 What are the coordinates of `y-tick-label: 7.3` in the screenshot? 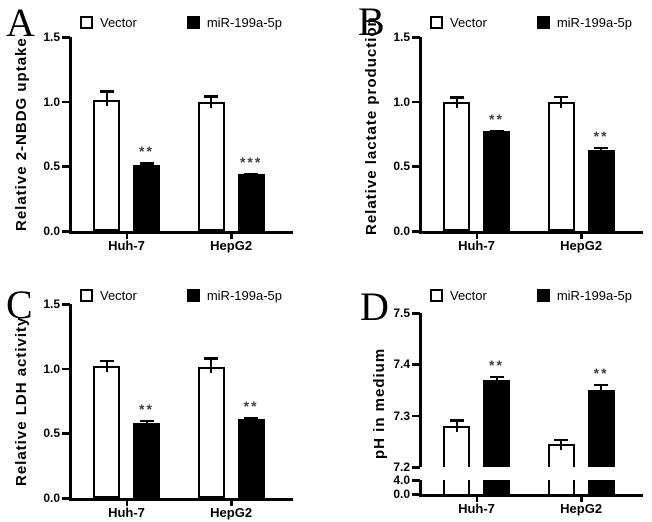 It's located at (401, 415).